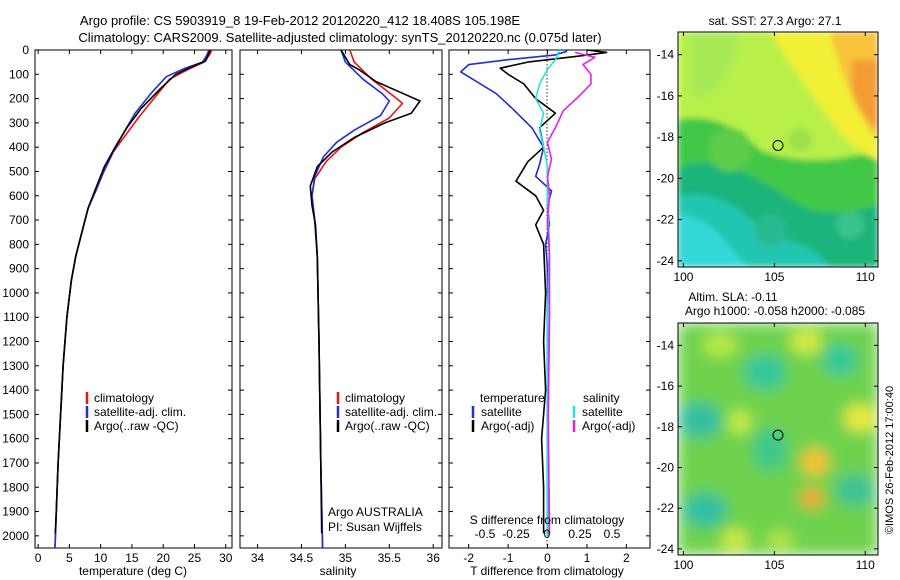 This screenshot has height=580, width=900. Describe the element at coordinates (626, 558) in the screenshot. I see `x-tick-label: 2` at that location.